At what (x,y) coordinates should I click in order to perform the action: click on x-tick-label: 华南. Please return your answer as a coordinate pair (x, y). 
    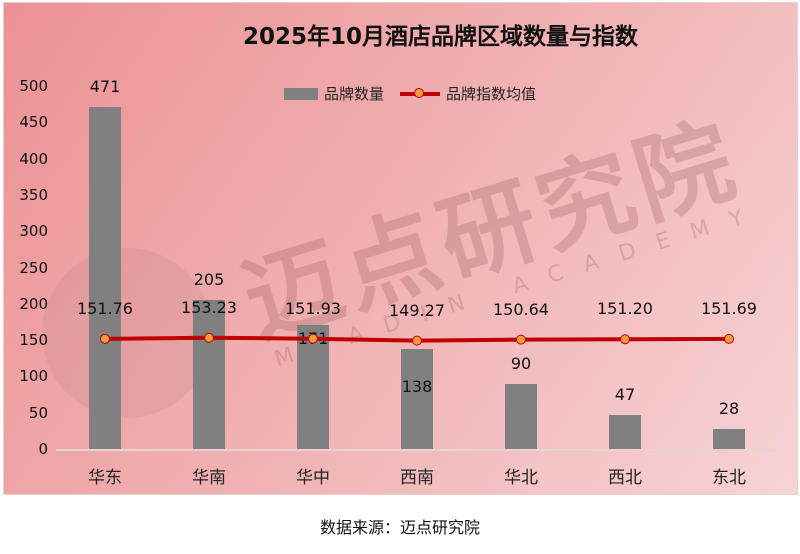
    Looking at the image, I should click on (209, 478).